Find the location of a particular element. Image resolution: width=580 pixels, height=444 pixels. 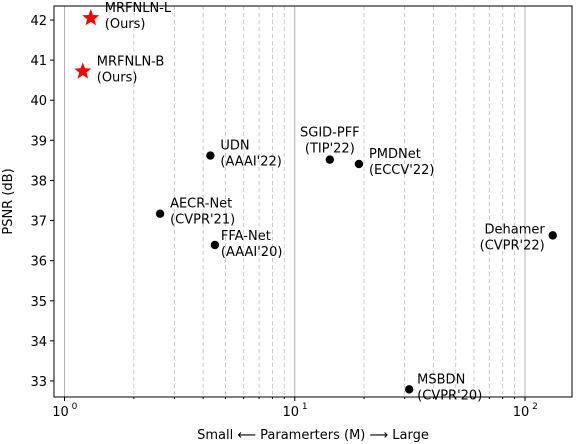

x-axis-label: Small ⟵ Paramerters (M) ⟶ Large is located at coordinates (313, 435).